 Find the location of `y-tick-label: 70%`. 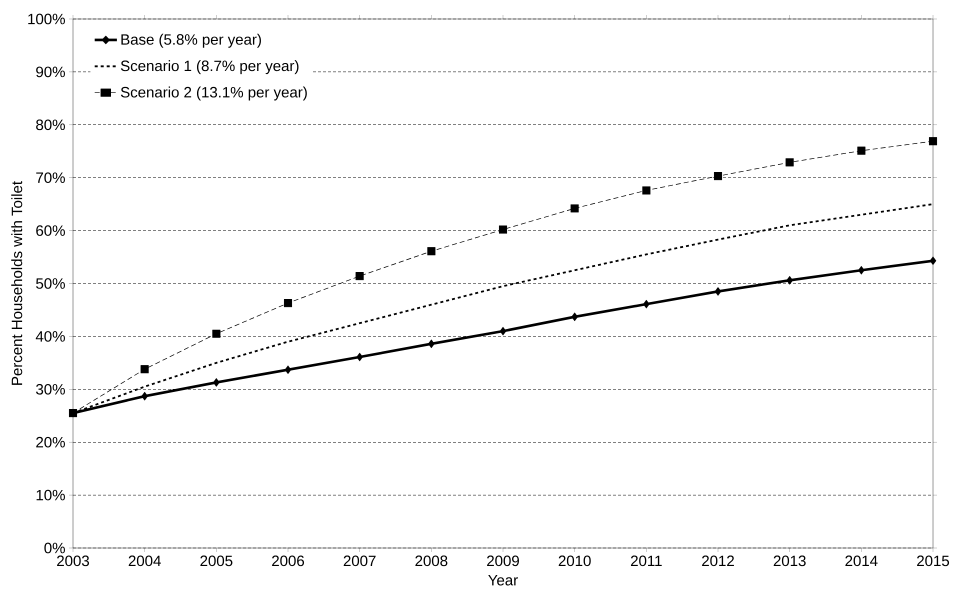

y-tick-label: 70% is located at coordinates (50, 178).